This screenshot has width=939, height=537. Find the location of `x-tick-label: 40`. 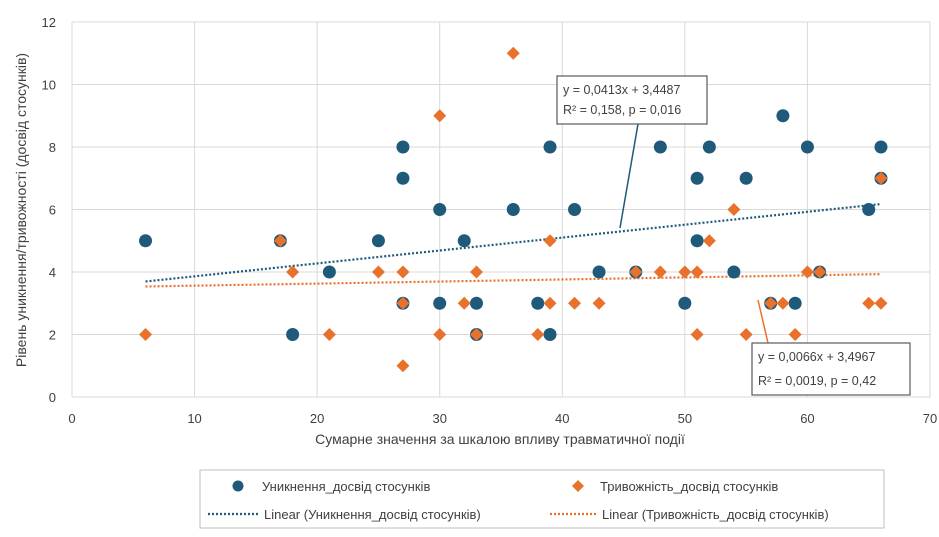

x-tick-label: 40 is located at coordinates (562, 418).